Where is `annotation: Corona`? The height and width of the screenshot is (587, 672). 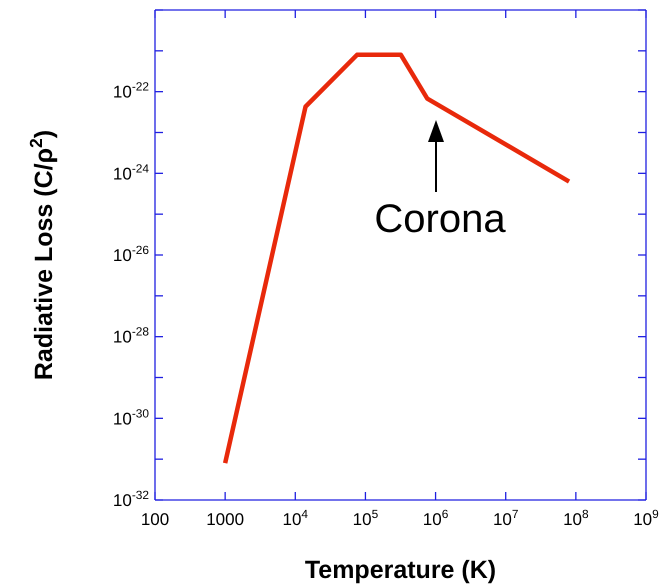 annotation: Corona is located at coordinates (440, 219).